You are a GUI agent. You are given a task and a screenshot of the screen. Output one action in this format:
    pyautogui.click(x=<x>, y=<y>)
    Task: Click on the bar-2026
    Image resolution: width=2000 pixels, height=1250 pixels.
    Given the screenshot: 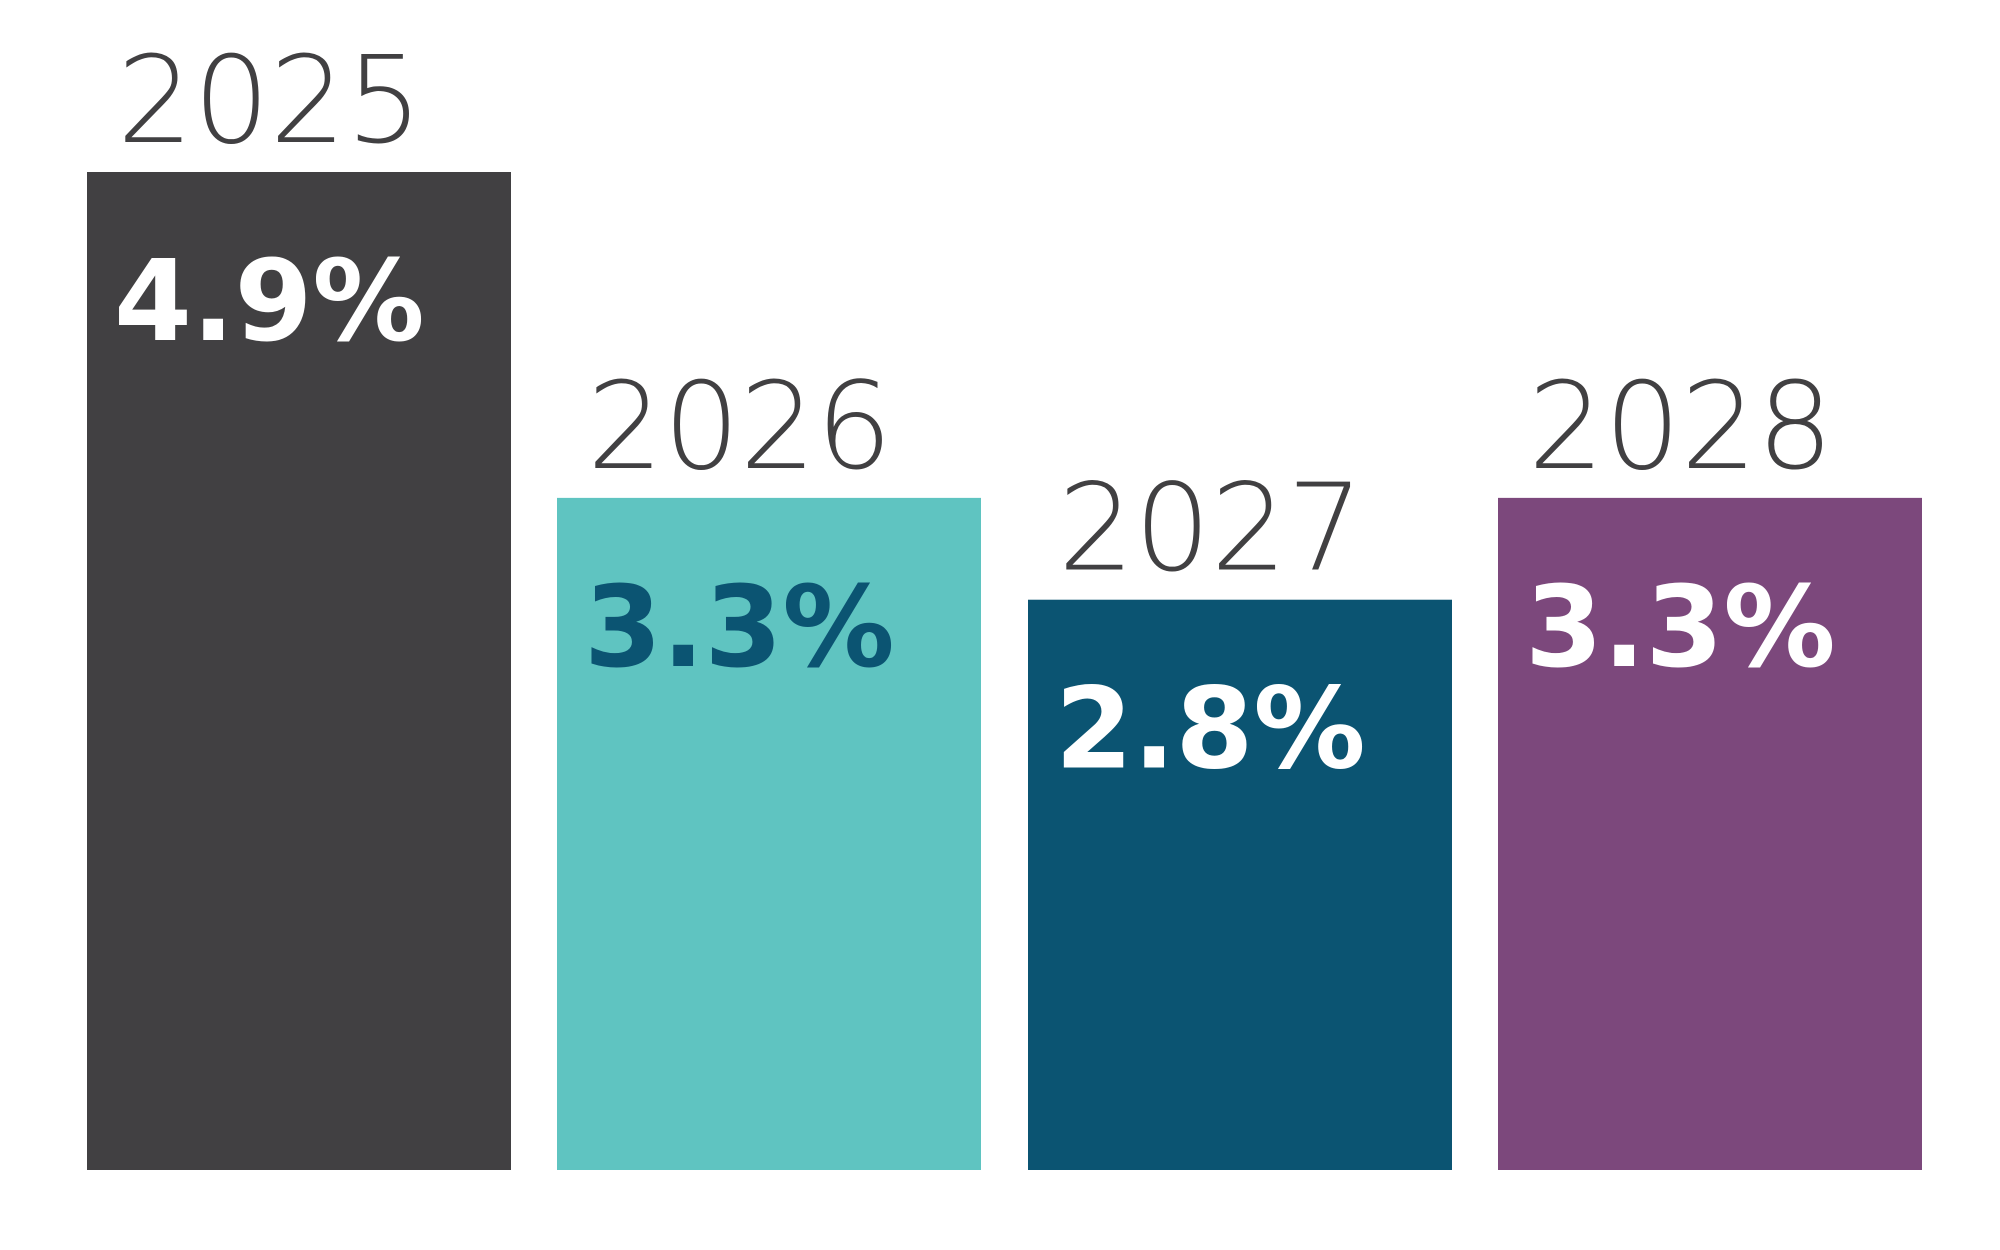 What is the action you would take?
    pyautogui.click(x=769, y=833)
    